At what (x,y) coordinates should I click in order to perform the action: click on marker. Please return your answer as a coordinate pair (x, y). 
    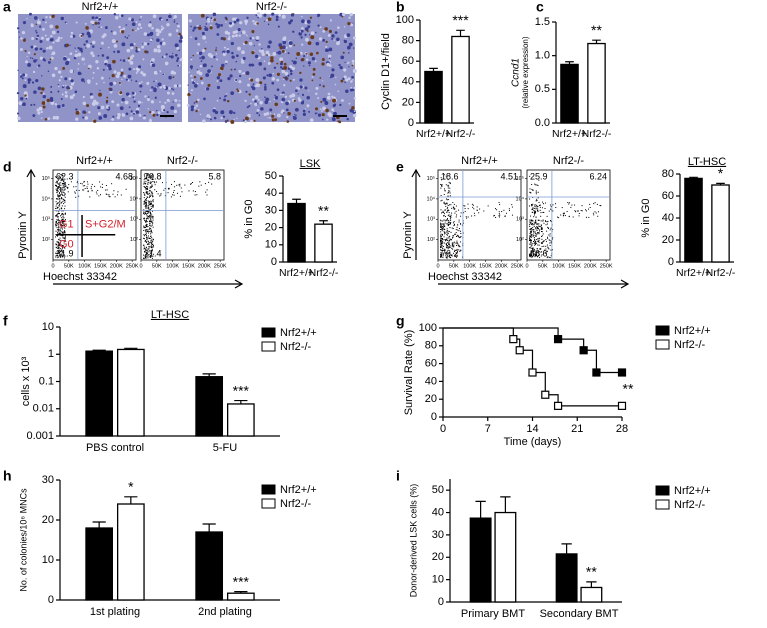
    Looking at the image, I should click on (622, 405).